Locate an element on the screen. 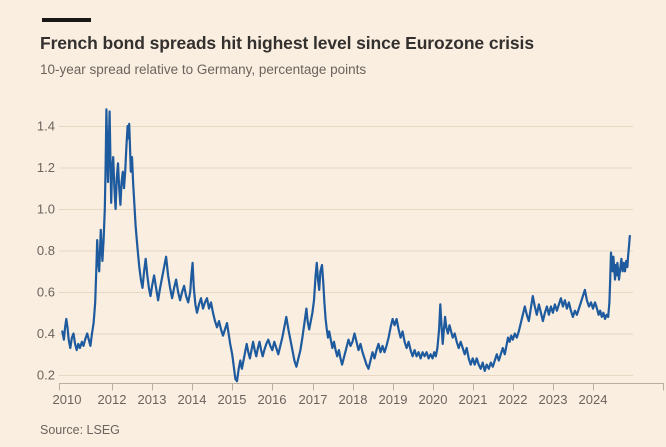 The height and width of the screenshot is (447, 666). y-axis-label: 1.2 is located at coordinates (46, 167).